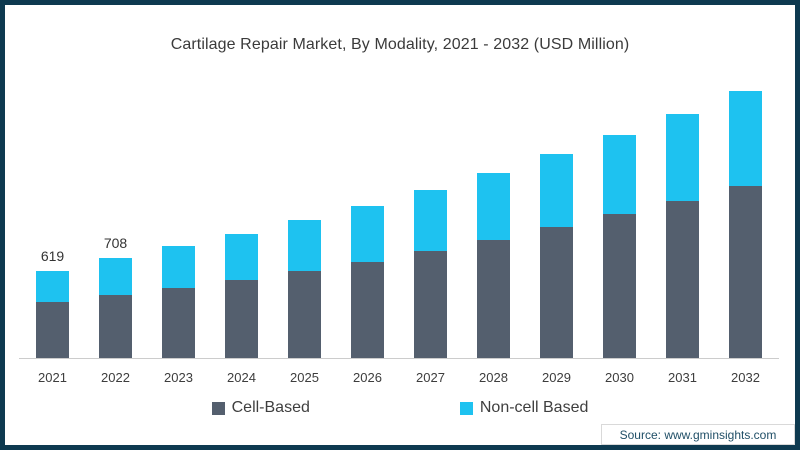  I want to click on year-label-2031: 2031, so click(682, 377).